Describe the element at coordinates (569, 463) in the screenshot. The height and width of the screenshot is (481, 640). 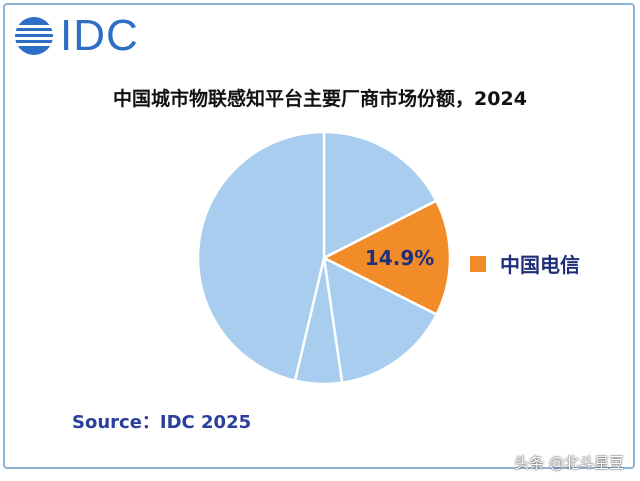
I see `watermark: 头条 @北斗星豆` at that location.